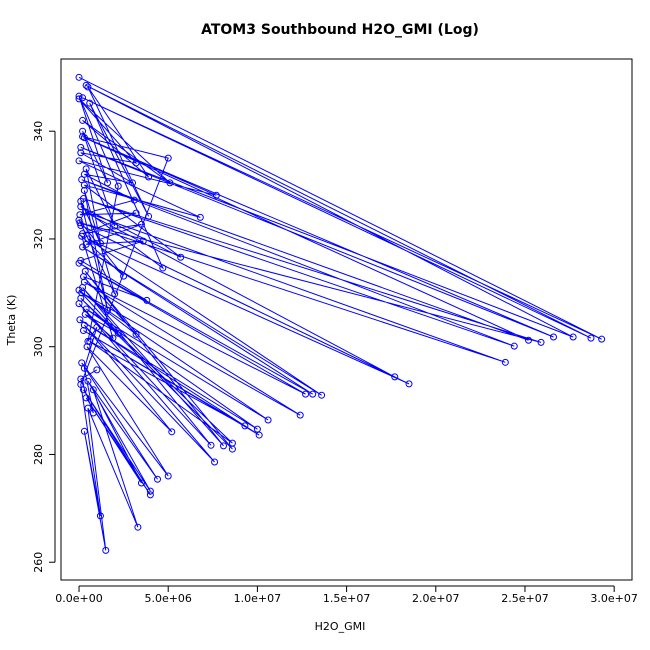 The height and width of the screenshot is (650, 650). I want to click on chart-title: ATOM3 Southbound H2O_GMI (Log), so click(340, 30).